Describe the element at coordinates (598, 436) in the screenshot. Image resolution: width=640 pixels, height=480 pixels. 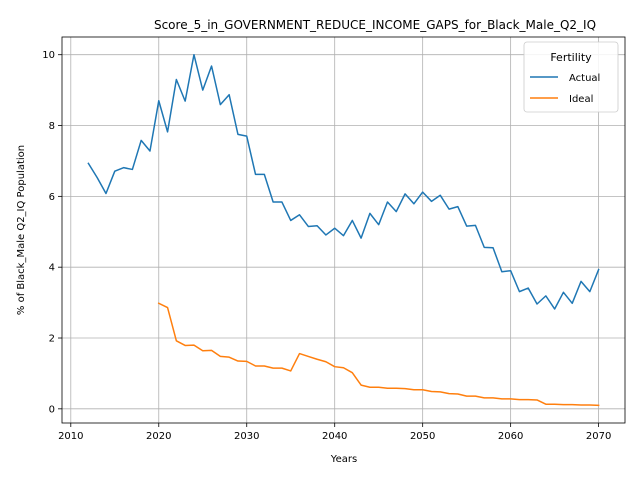
I see `x-tick-label-6: 2070` at that location.